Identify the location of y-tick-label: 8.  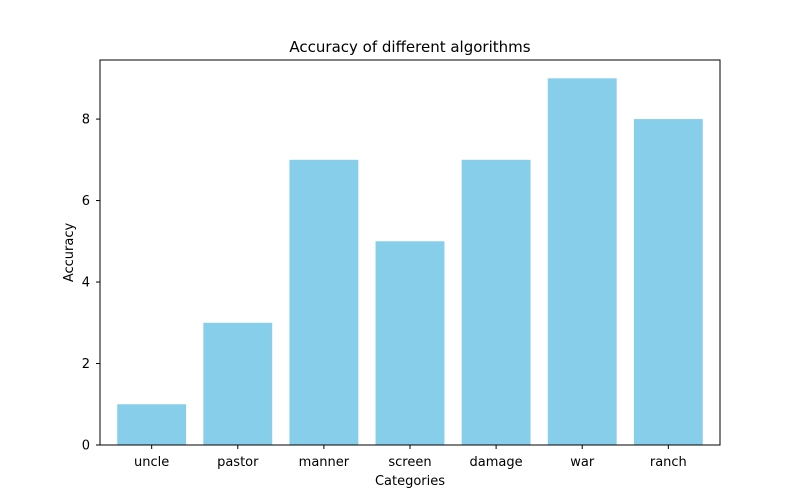
(86, 120).